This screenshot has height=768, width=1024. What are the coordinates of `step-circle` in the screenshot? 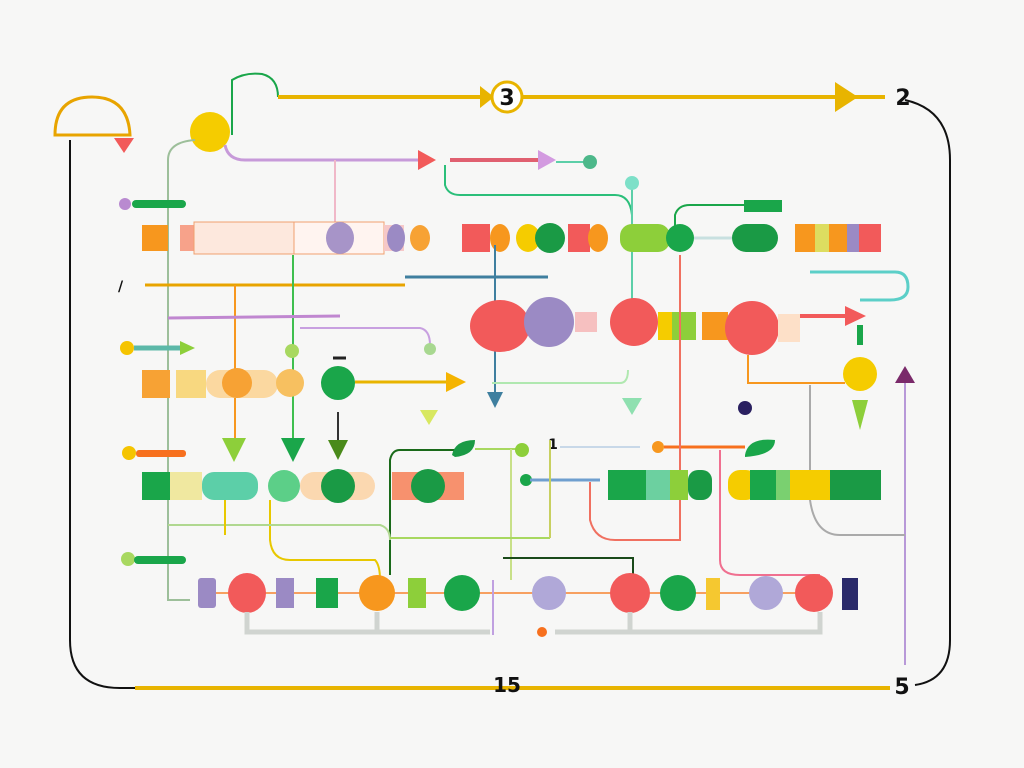 It's located at (507, 97).